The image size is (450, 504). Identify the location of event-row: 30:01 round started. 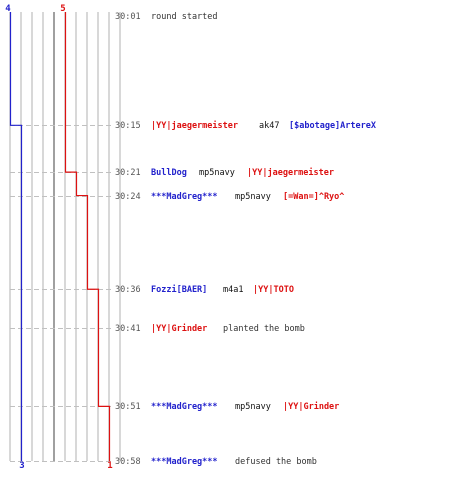
(166, 17).